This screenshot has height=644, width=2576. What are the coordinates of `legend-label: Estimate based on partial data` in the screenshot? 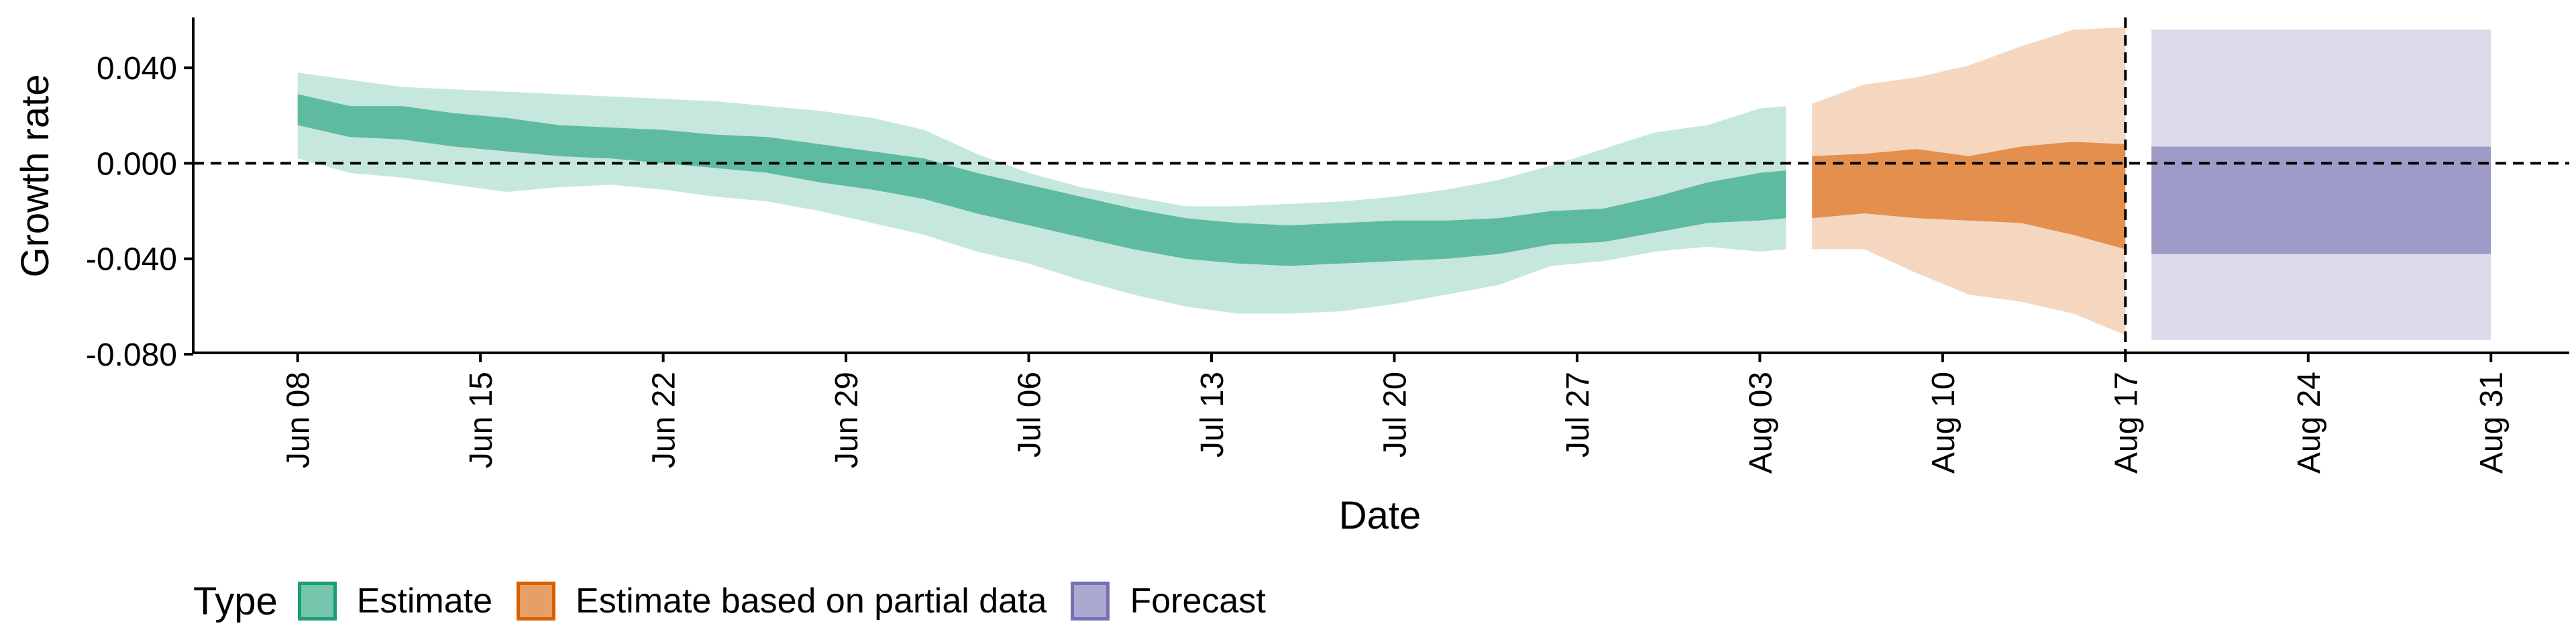 It's located at (811, 601).